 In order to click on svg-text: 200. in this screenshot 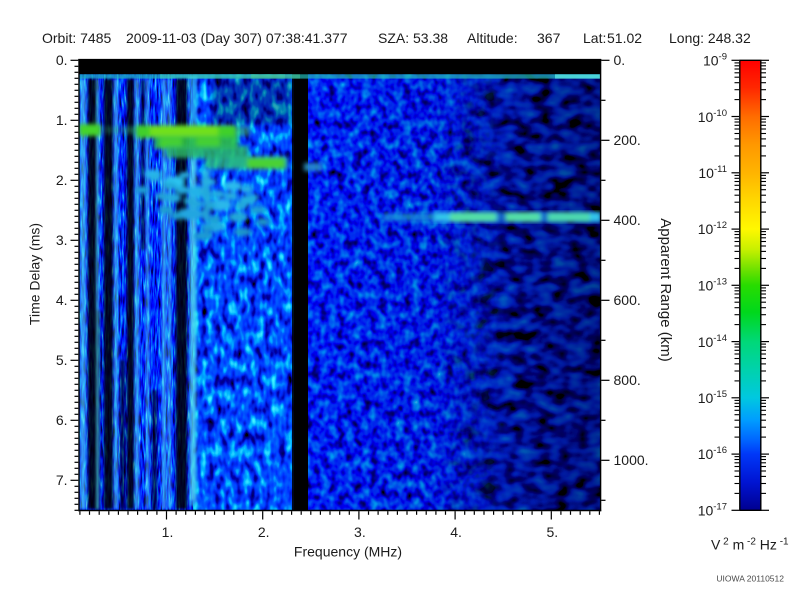, I will do `click(627, 140)`.